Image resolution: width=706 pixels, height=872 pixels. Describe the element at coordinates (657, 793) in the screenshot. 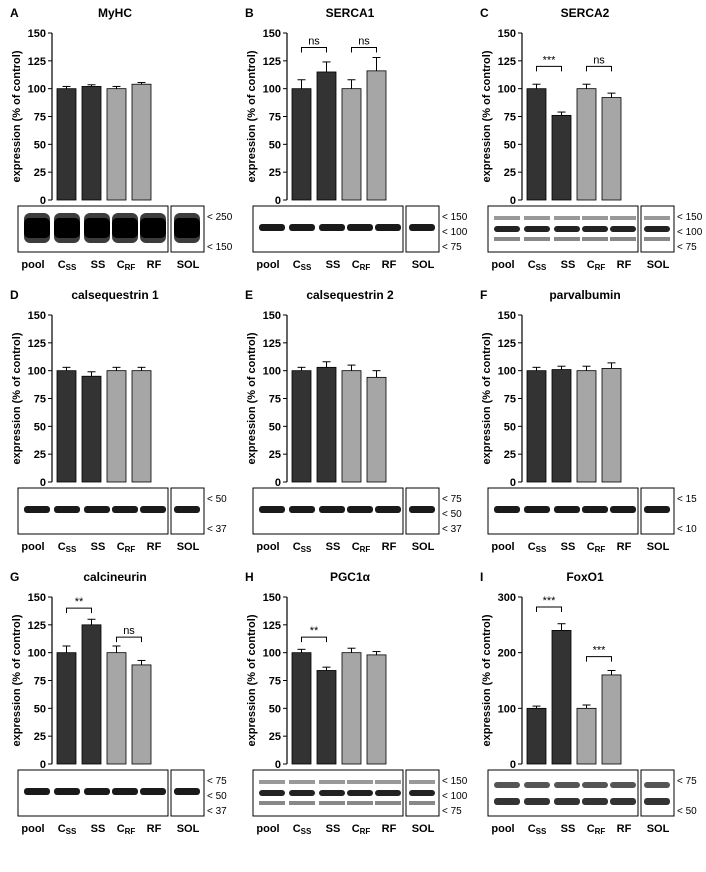

I see `sol-blot-box` at that location.